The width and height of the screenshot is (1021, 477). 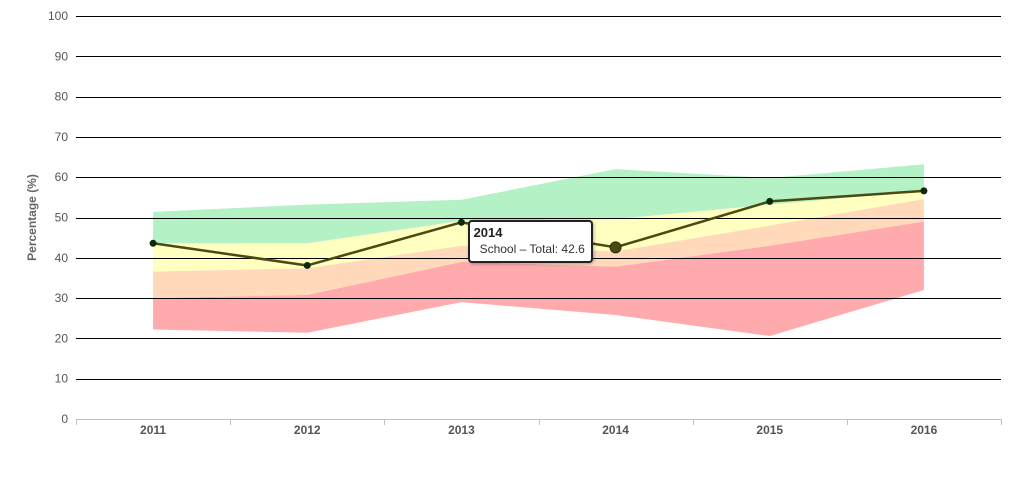 I want to click on x-tick-label: 2015, so click(x=769, y=430).